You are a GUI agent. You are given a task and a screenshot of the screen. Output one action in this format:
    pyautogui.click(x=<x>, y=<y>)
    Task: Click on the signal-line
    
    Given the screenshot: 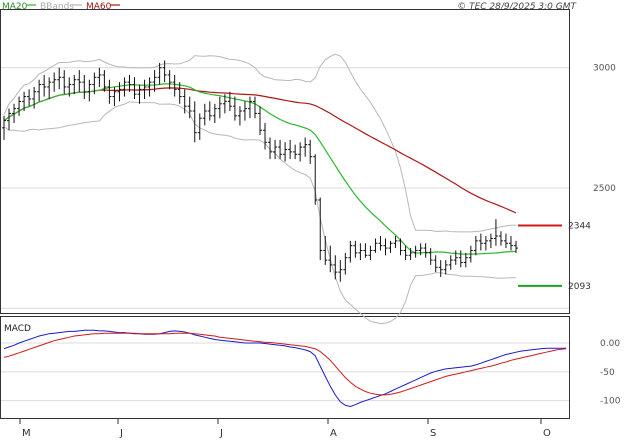 What is the action you would take?
    pyautogui.click(x=285, y=364)
    